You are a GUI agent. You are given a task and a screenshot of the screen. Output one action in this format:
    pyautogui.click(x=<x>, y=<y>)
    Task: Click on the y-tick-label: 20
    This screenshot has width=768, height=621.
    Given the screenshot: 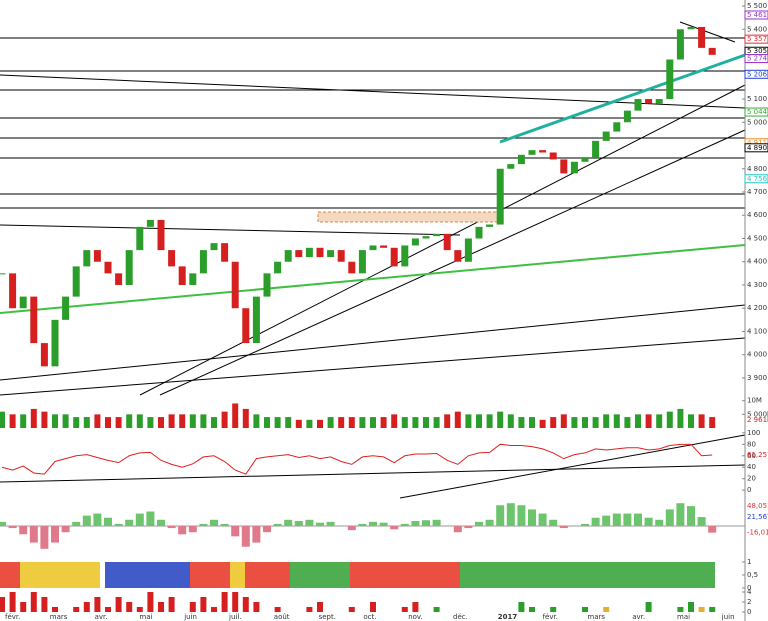 What is the action you would take?
    pyautogui.click(x=751, y=479)
    